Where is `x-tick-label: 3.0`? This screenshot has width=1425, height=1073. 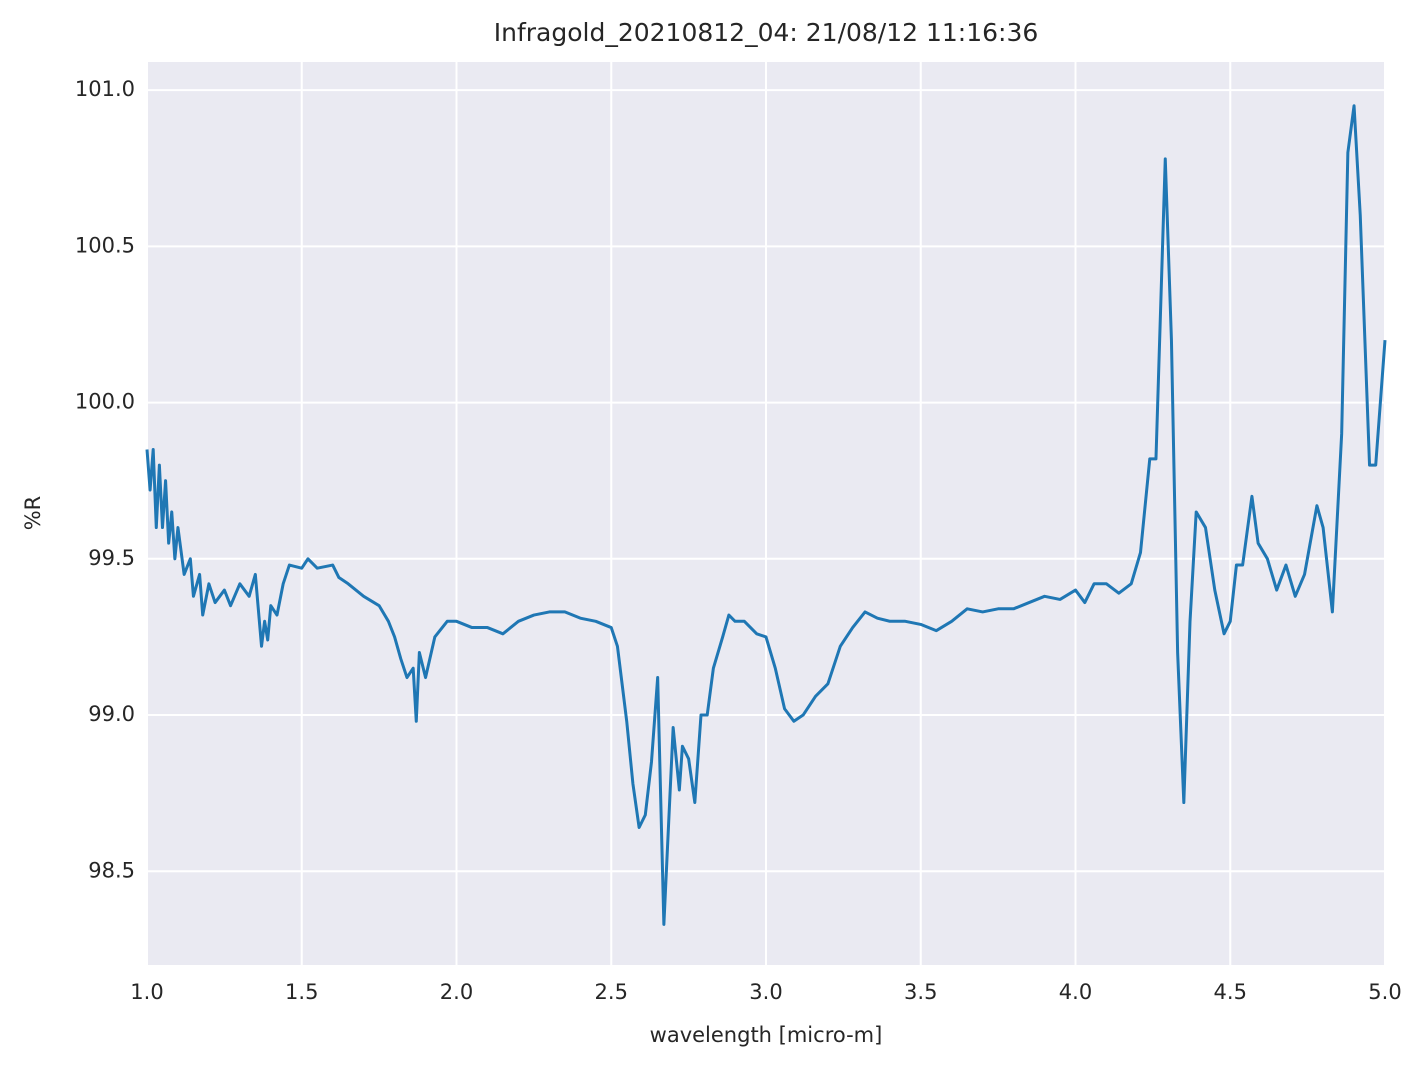
x-tick-label: 3.0 is located at coordinates (765, 992).